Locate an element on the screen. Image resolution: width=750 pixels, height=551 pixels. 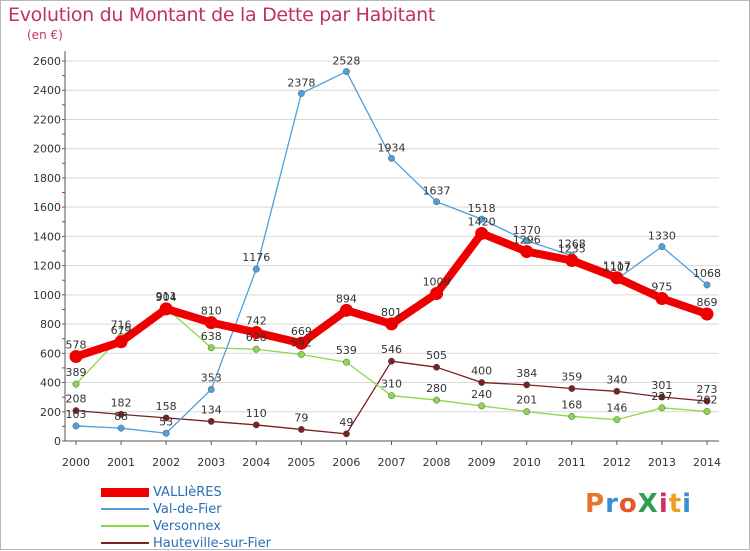
logo-letter: t is located at coordinates (675, 504).